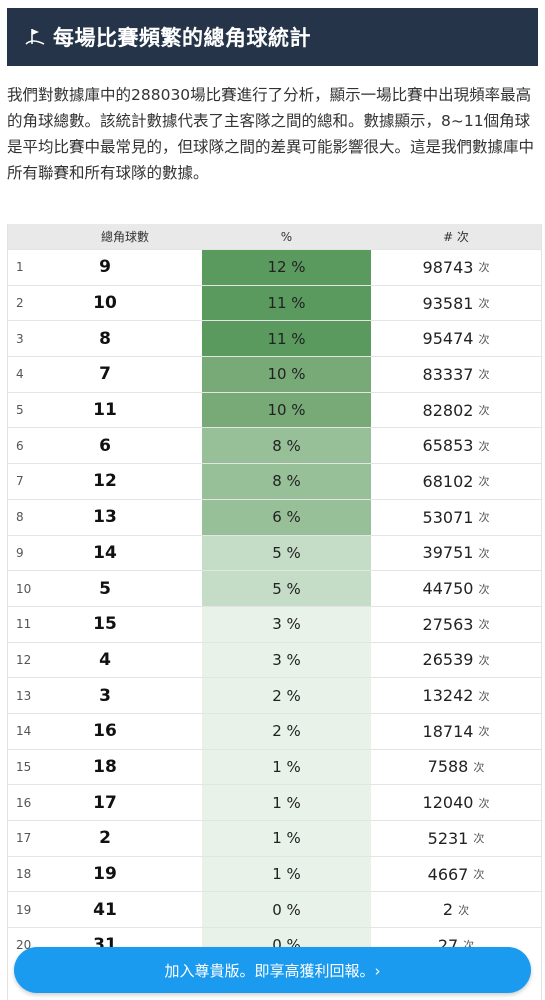  I want to click on table-row: 8 13 6 % 53071 次, so click(274, 516).